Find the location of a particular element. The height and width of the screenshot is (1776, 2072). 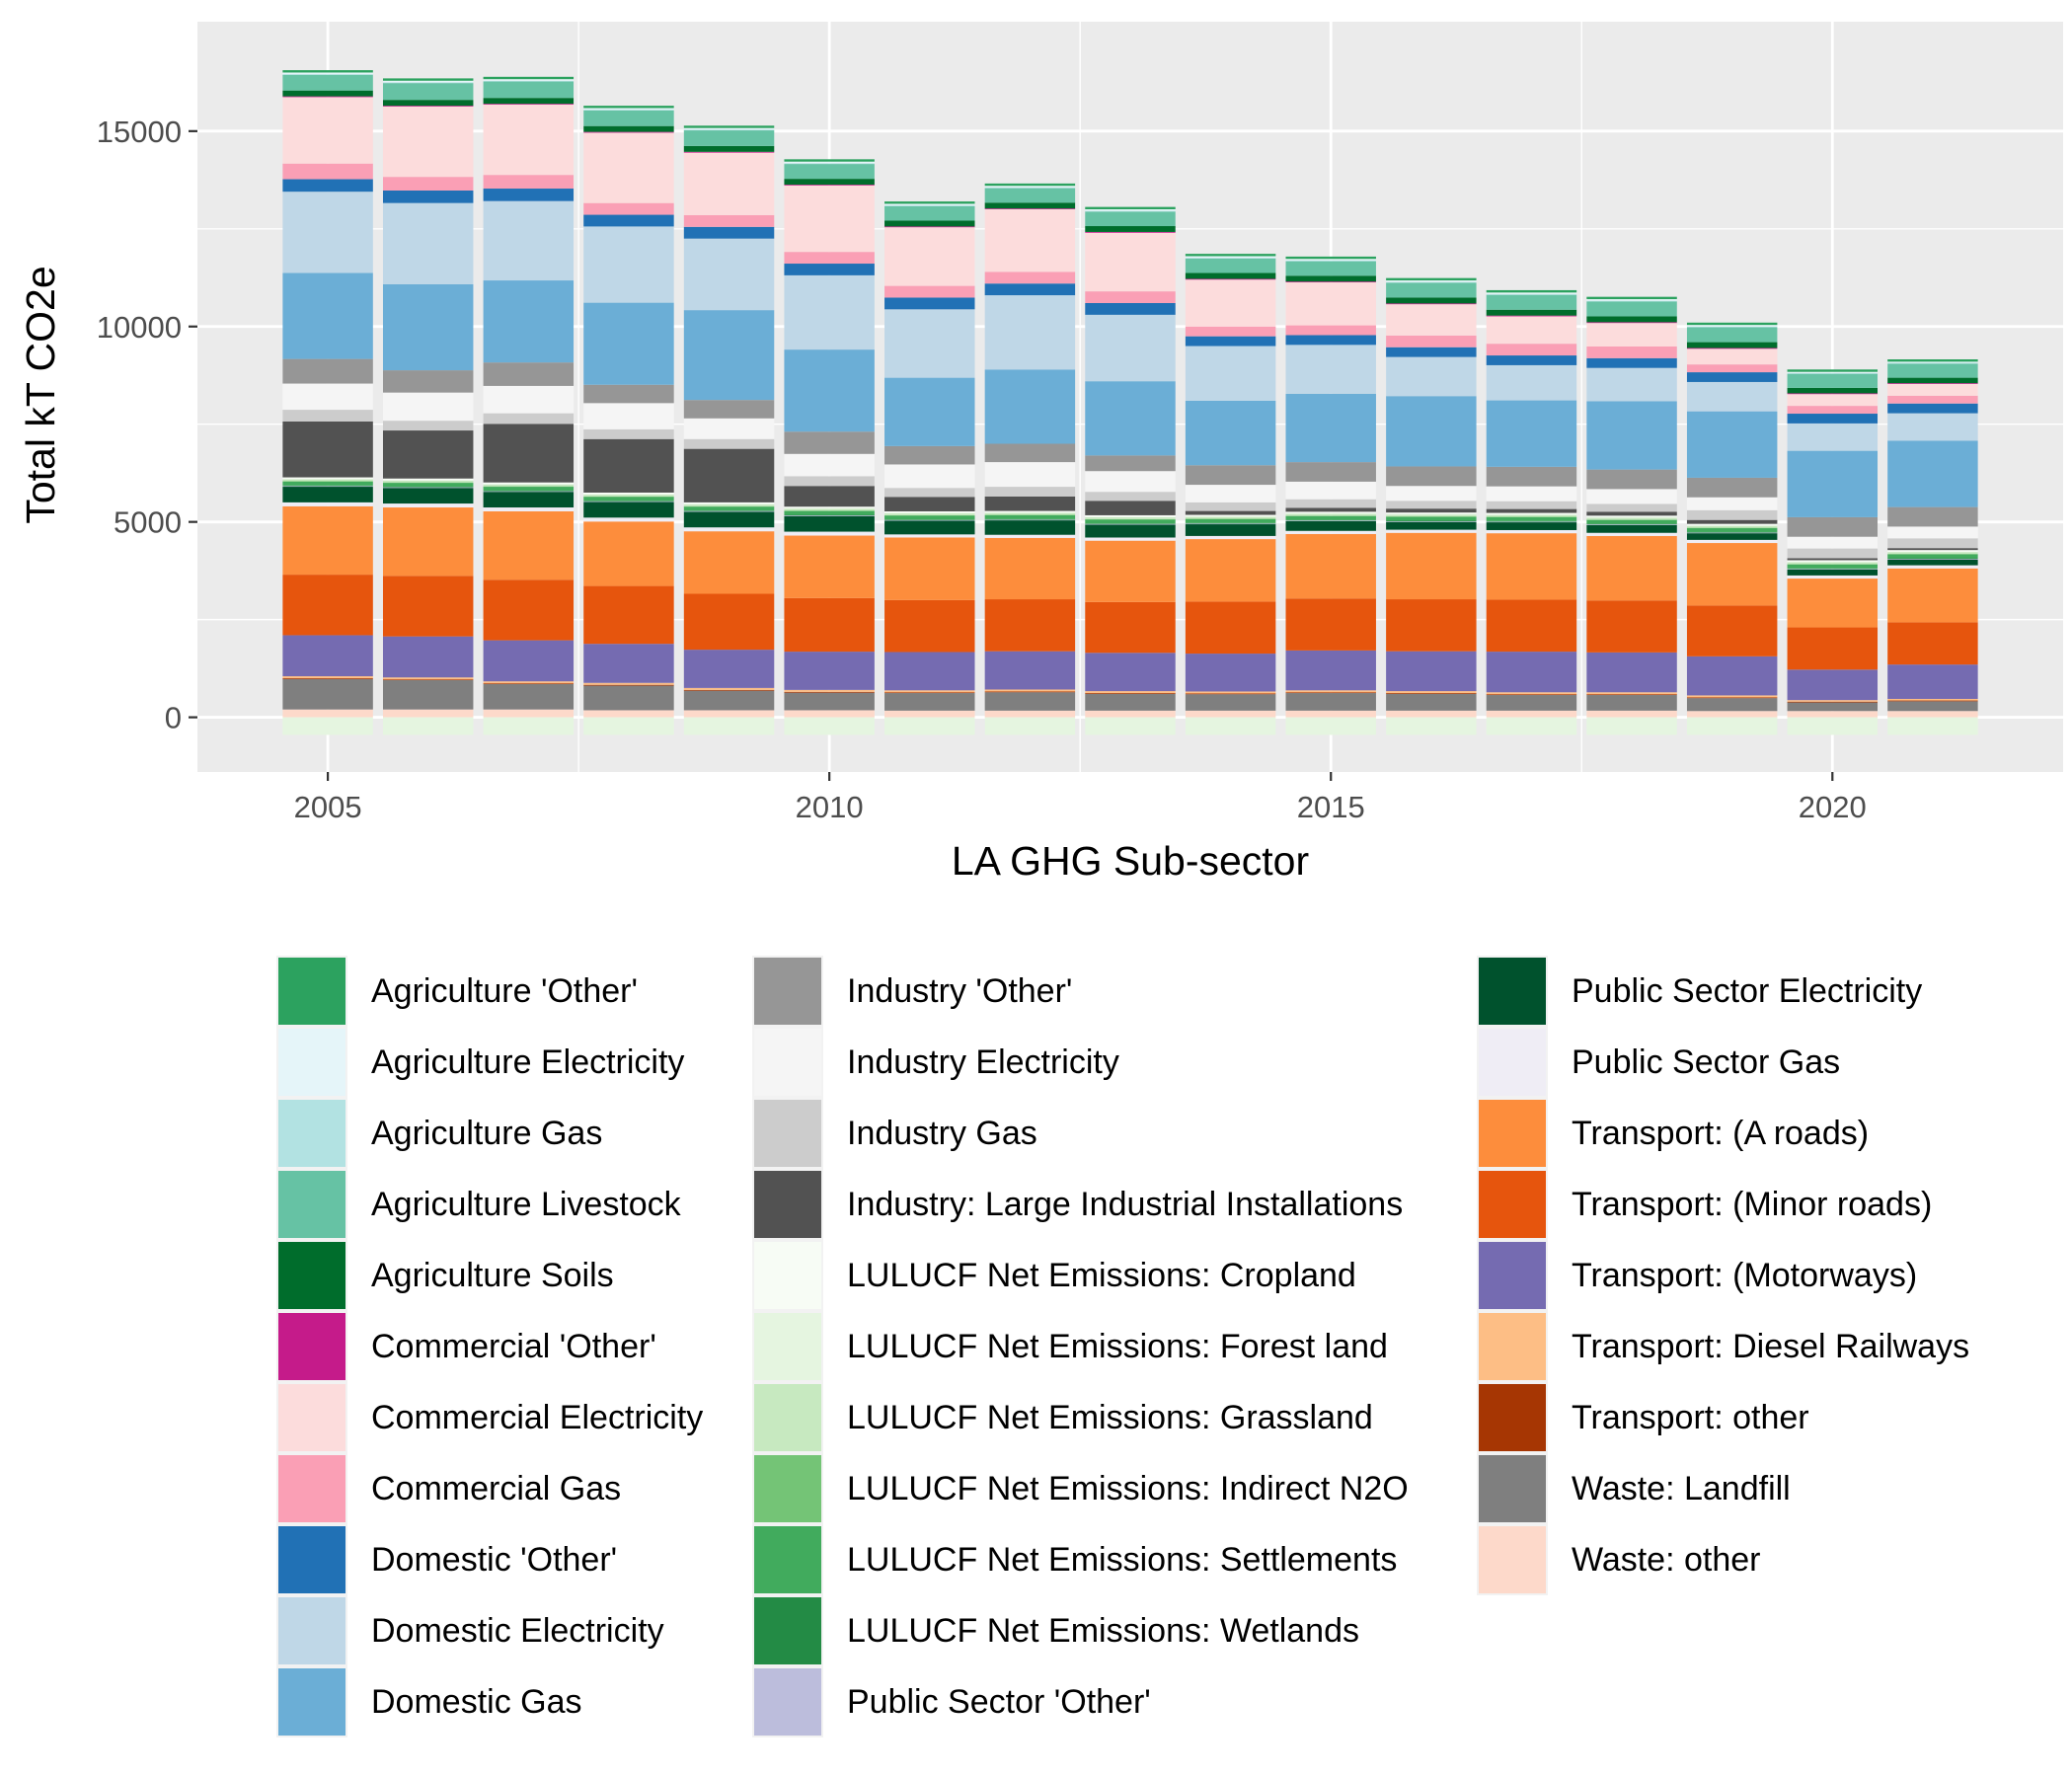

legend-label: Agriculture Electricity is located at coordinates (528, 1062).